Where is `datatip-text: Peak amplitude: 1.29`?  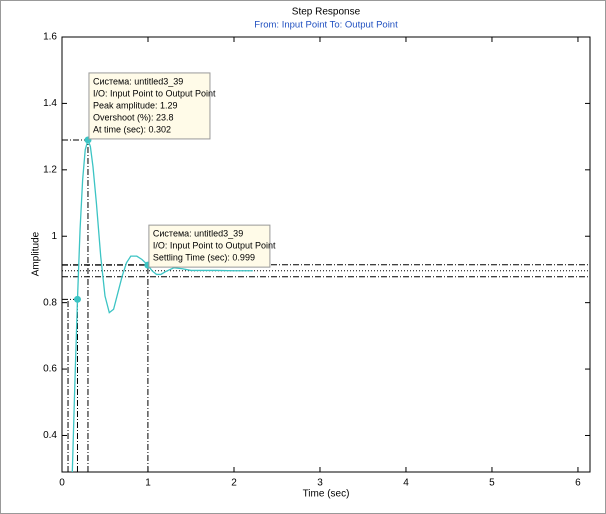 datatip-text: Peak amplitude: 1.29 is located at coordinates (135, 105).